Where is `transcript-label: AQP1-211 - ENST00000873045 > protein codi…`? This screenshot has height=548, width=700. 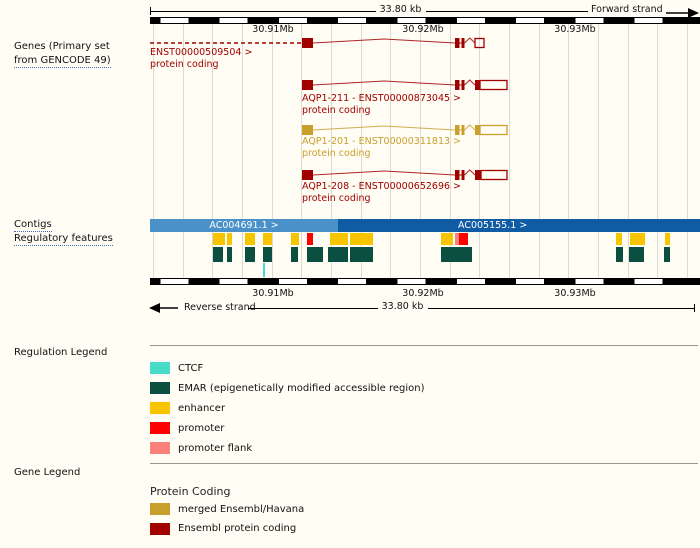
transcript-label: AQP1-211 - ENST00000873045 > protein codi… is located at coordinates (381, 104).